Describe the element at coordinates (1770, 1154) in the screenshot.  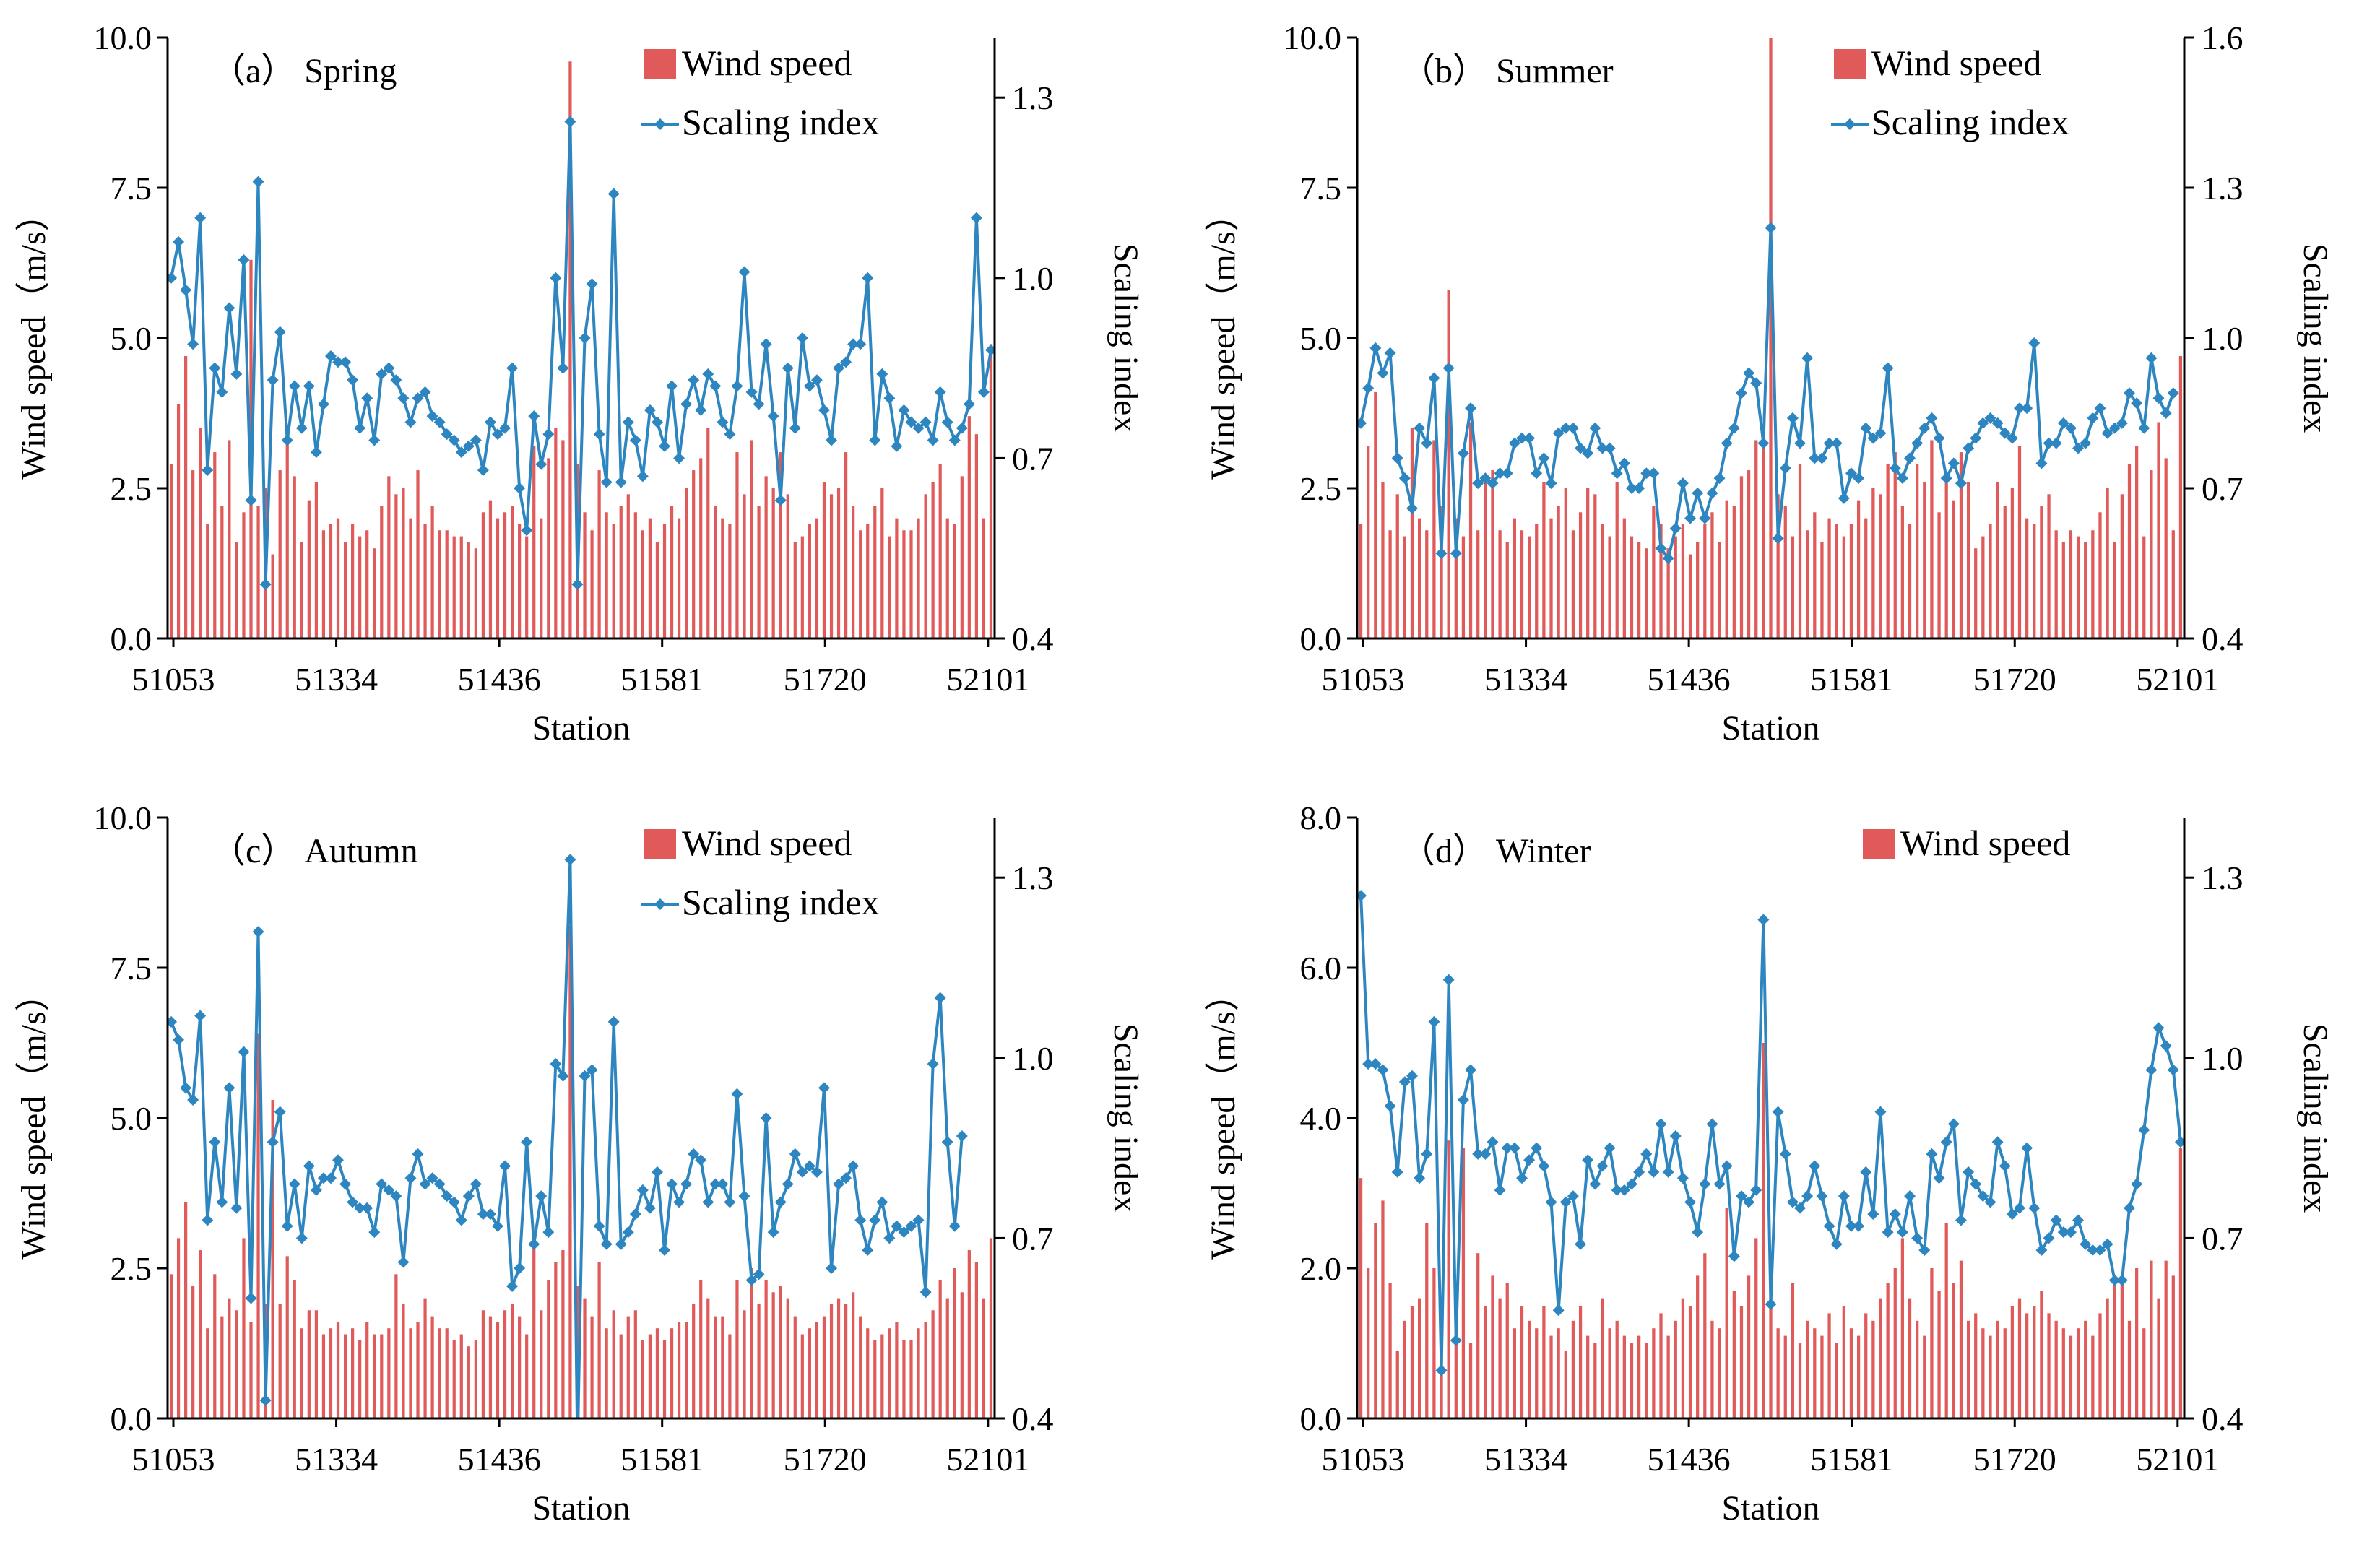
I see `plot-area` at that location.